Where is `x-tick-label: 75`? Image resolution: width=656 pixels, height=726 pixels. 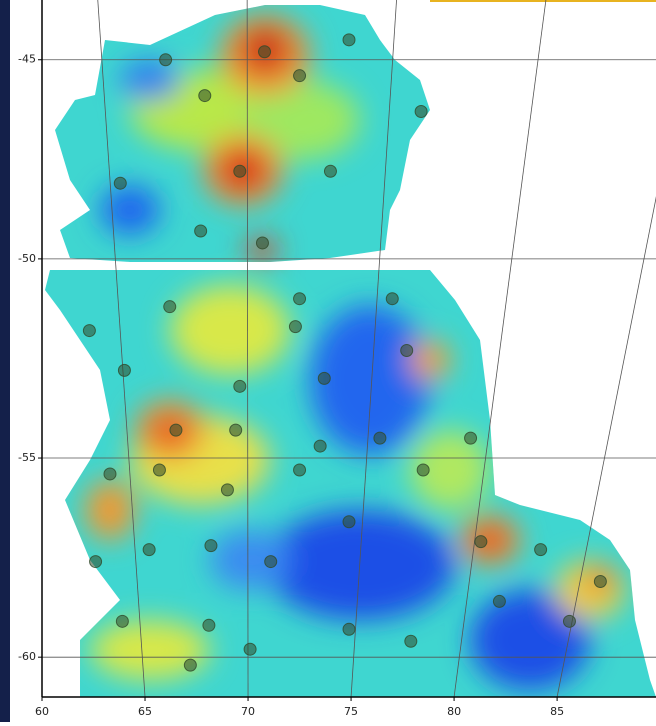
x-tick-label: 75 is located at coordinates (351, 711).